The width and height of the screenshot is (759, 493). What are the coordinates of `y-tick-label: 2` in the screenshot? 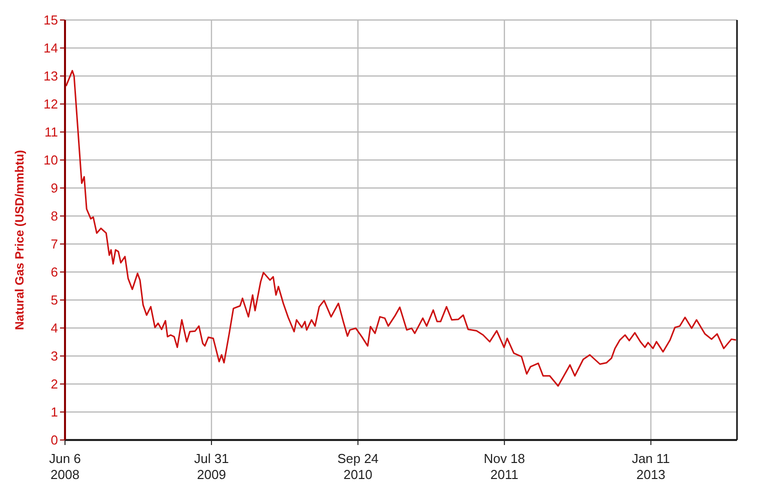 It's located at (54, 384).